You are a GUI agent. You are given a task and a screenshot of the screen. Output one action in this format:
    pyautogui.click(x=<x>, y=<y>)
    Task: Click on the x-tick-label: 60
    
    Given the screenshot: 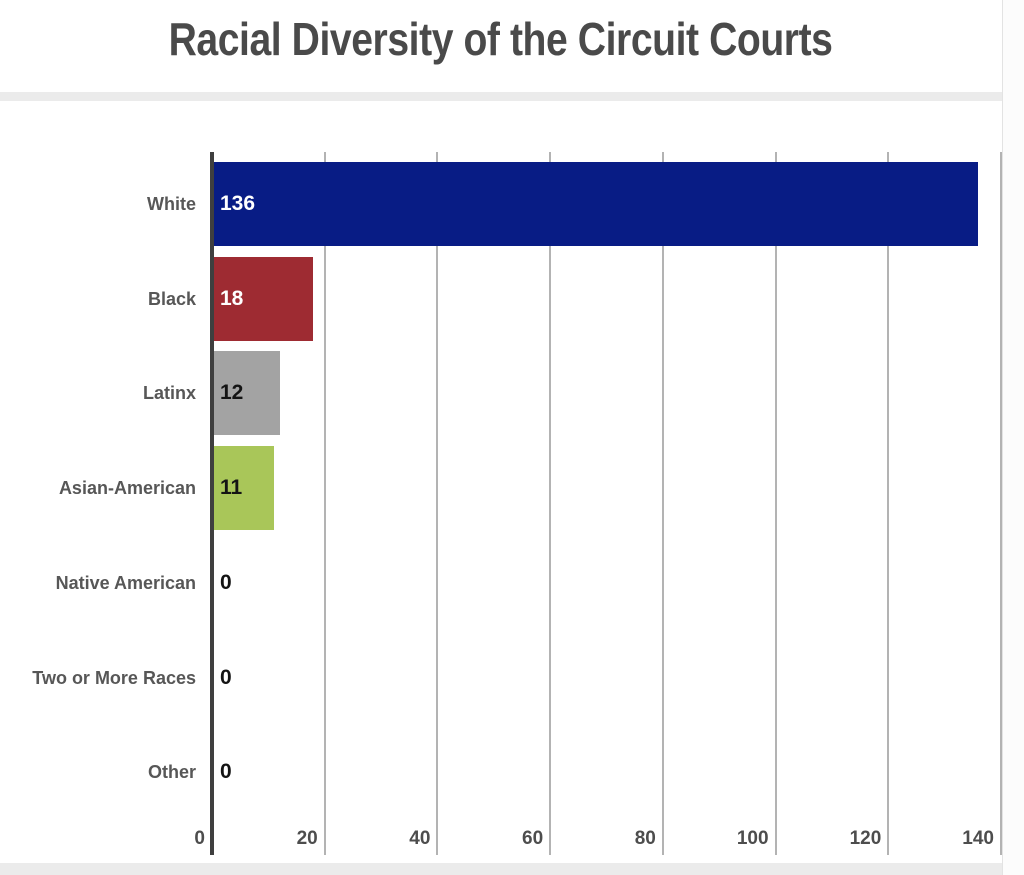 What is the action you would take?
    pyautogui.click(x=533, y=838)
    